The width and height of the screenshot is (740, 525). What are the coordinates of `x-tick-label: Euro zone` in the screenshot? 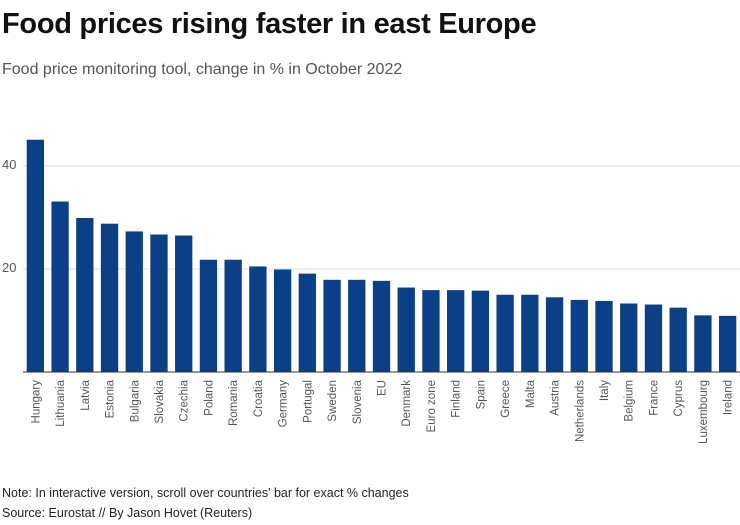 It's located at (432, 406).